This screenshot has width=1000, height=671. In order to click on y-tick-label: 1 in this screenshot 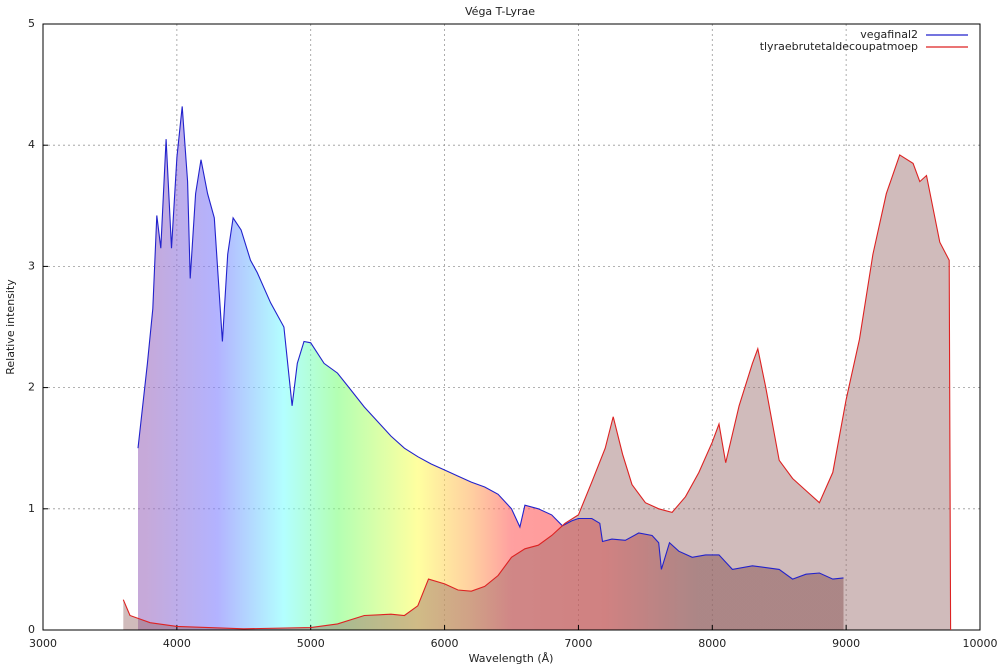, I will do `click(31, 508)`.